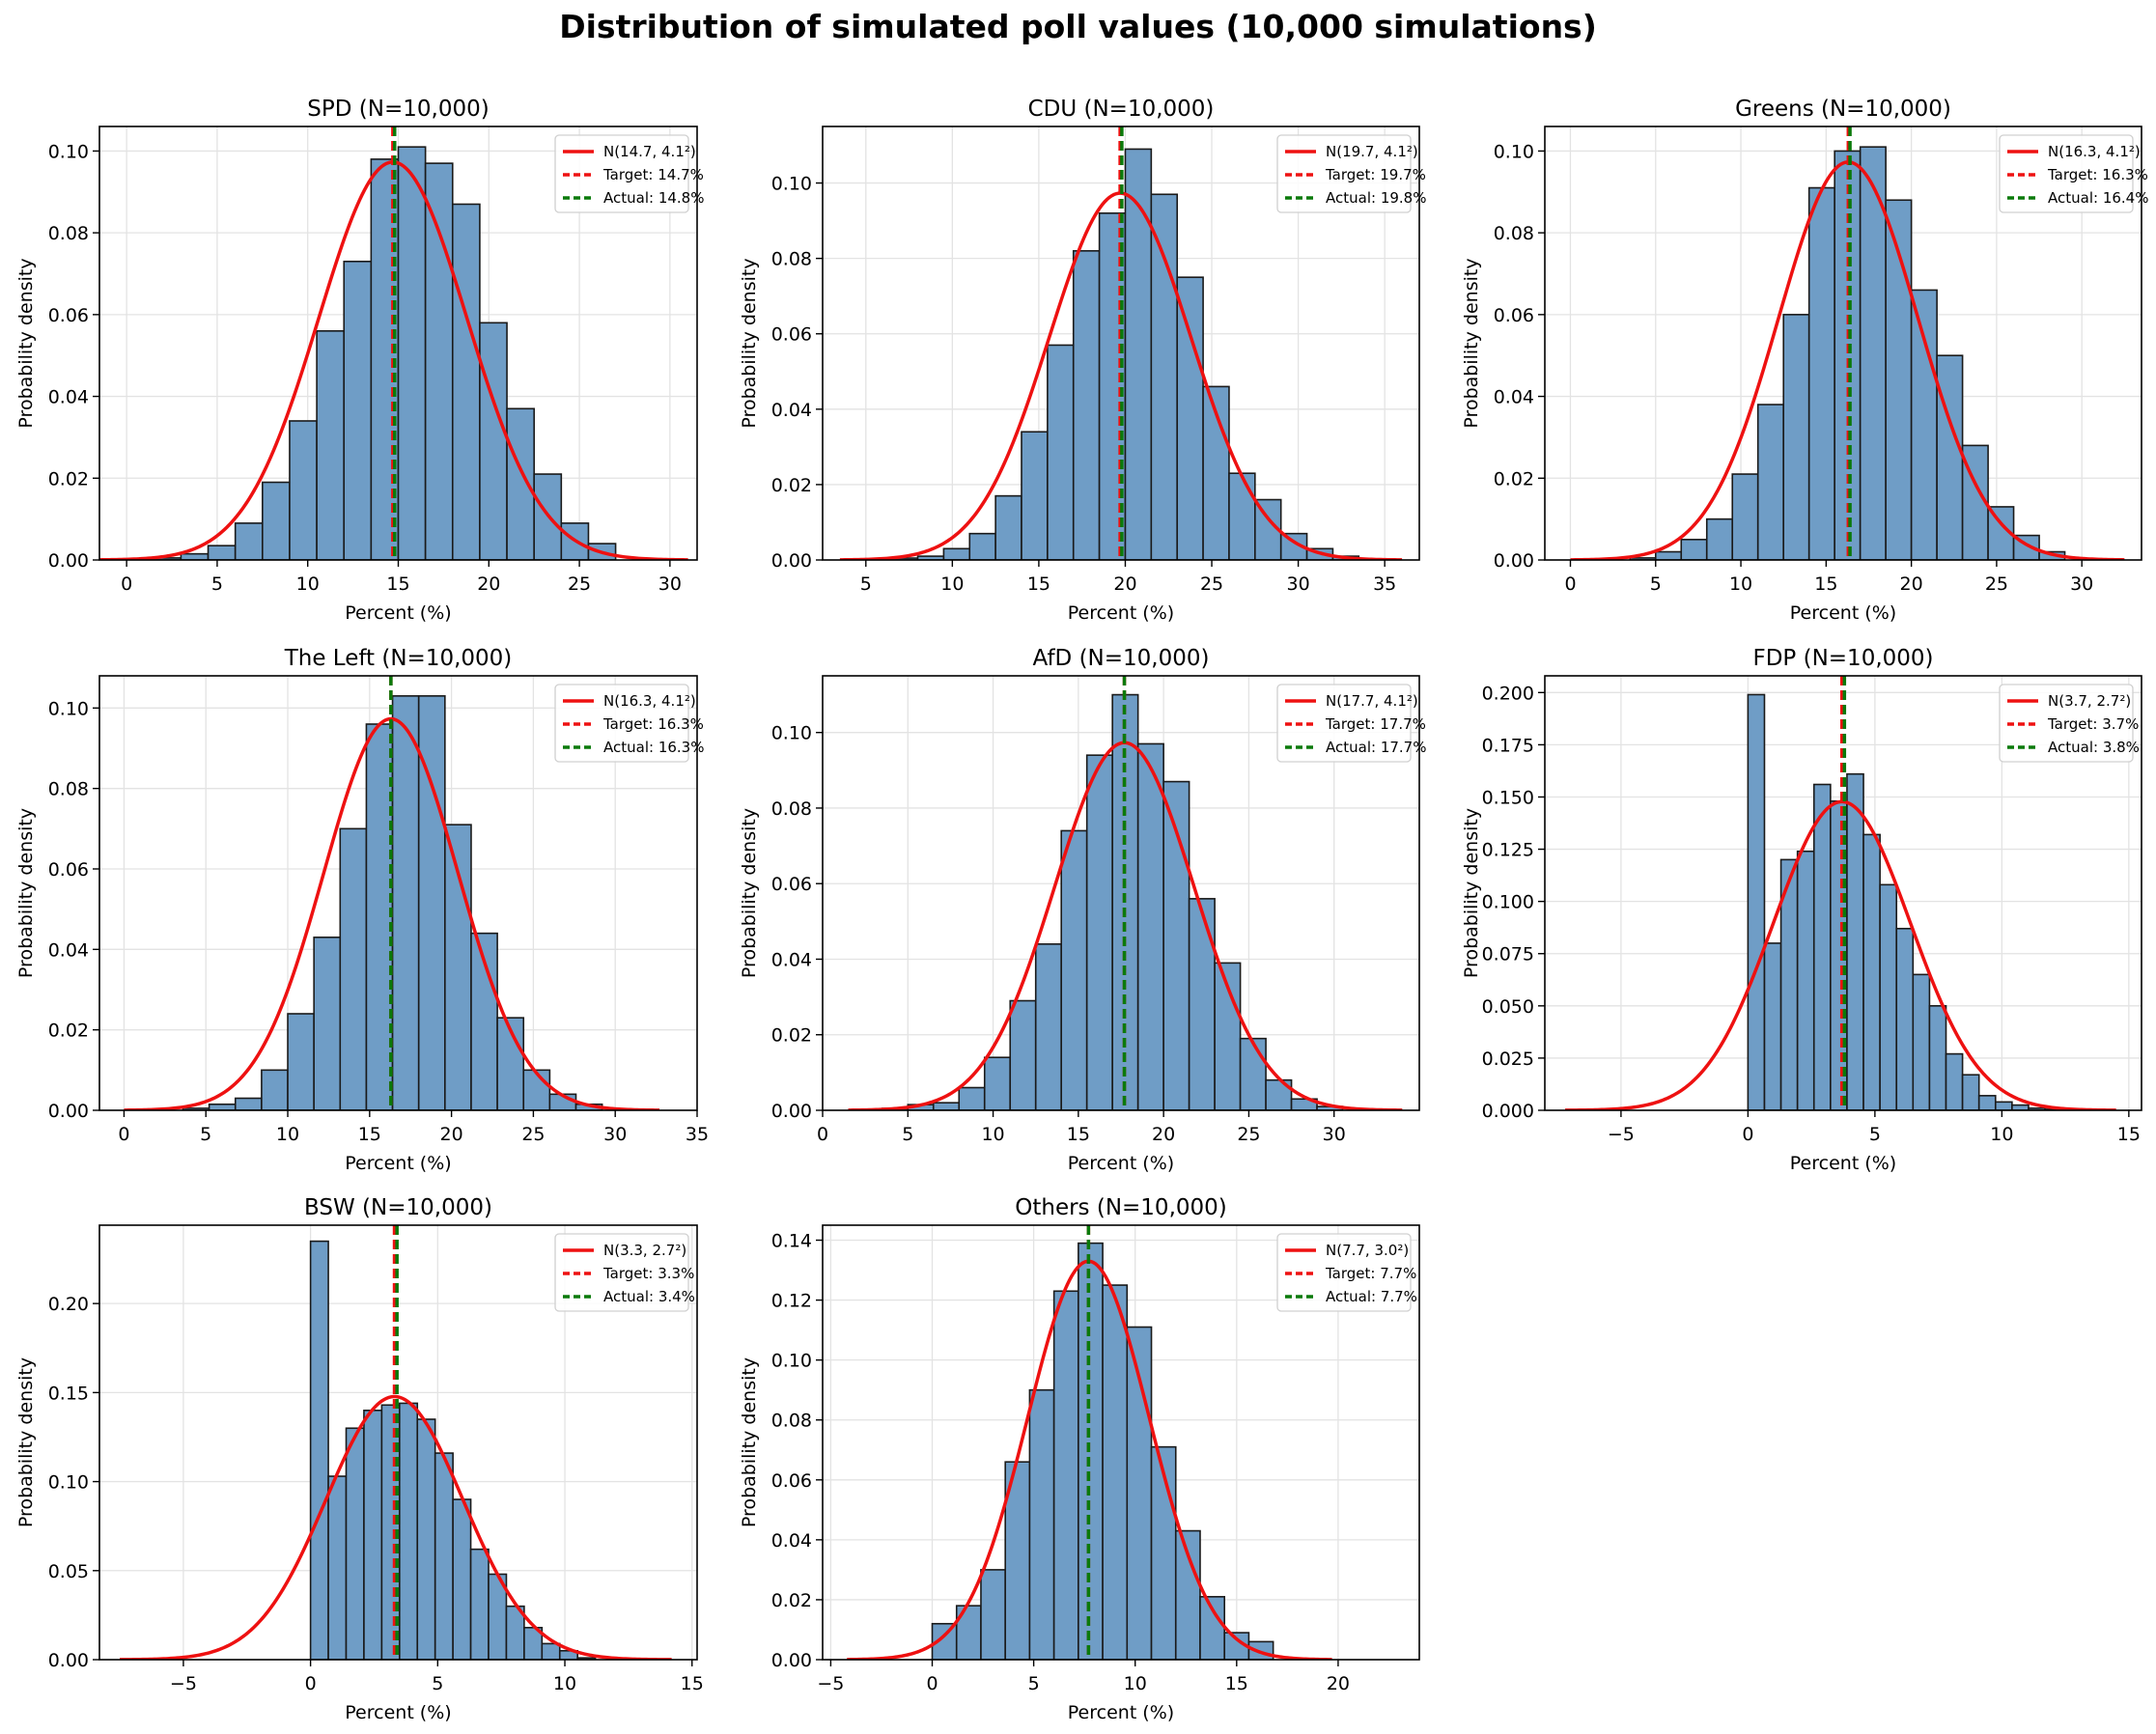 This screenshot has width=2156, height=1734. I want to click on legend: N(16.3, 4.1²) Target: 16.3% Actual: 16.3%, so click(629, 723).